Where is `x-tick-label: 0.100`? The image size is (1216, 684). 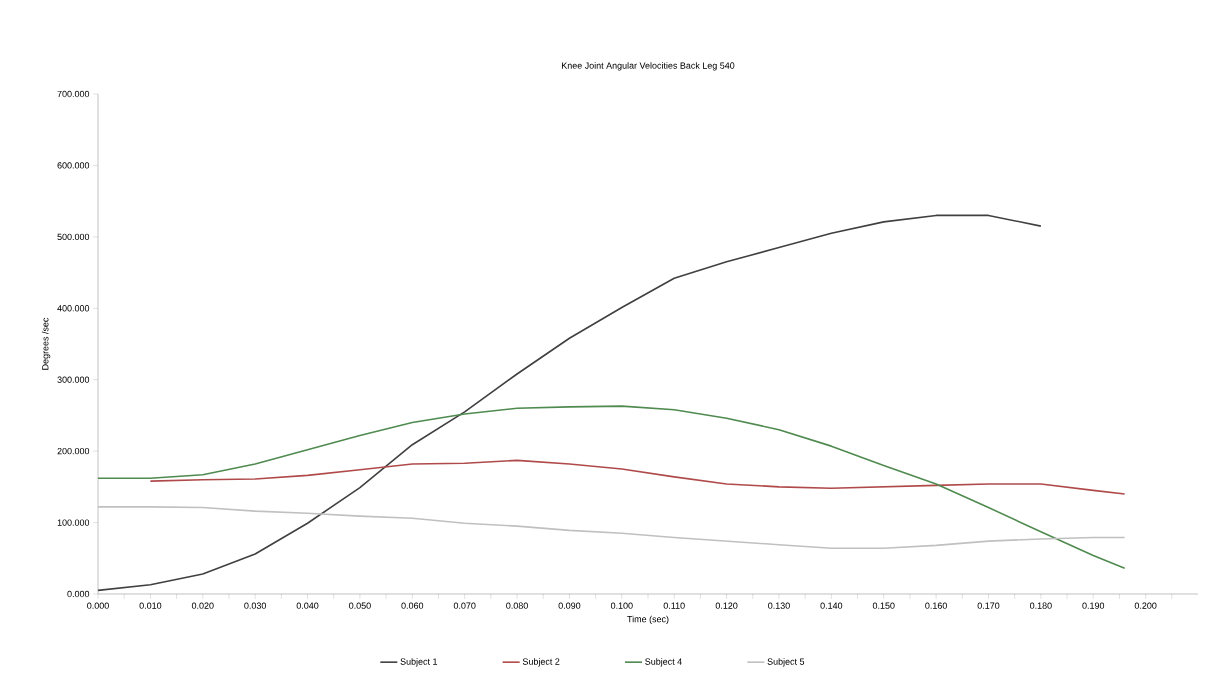 x-tick-label: 0.100 is located at coordinates (621, 605).